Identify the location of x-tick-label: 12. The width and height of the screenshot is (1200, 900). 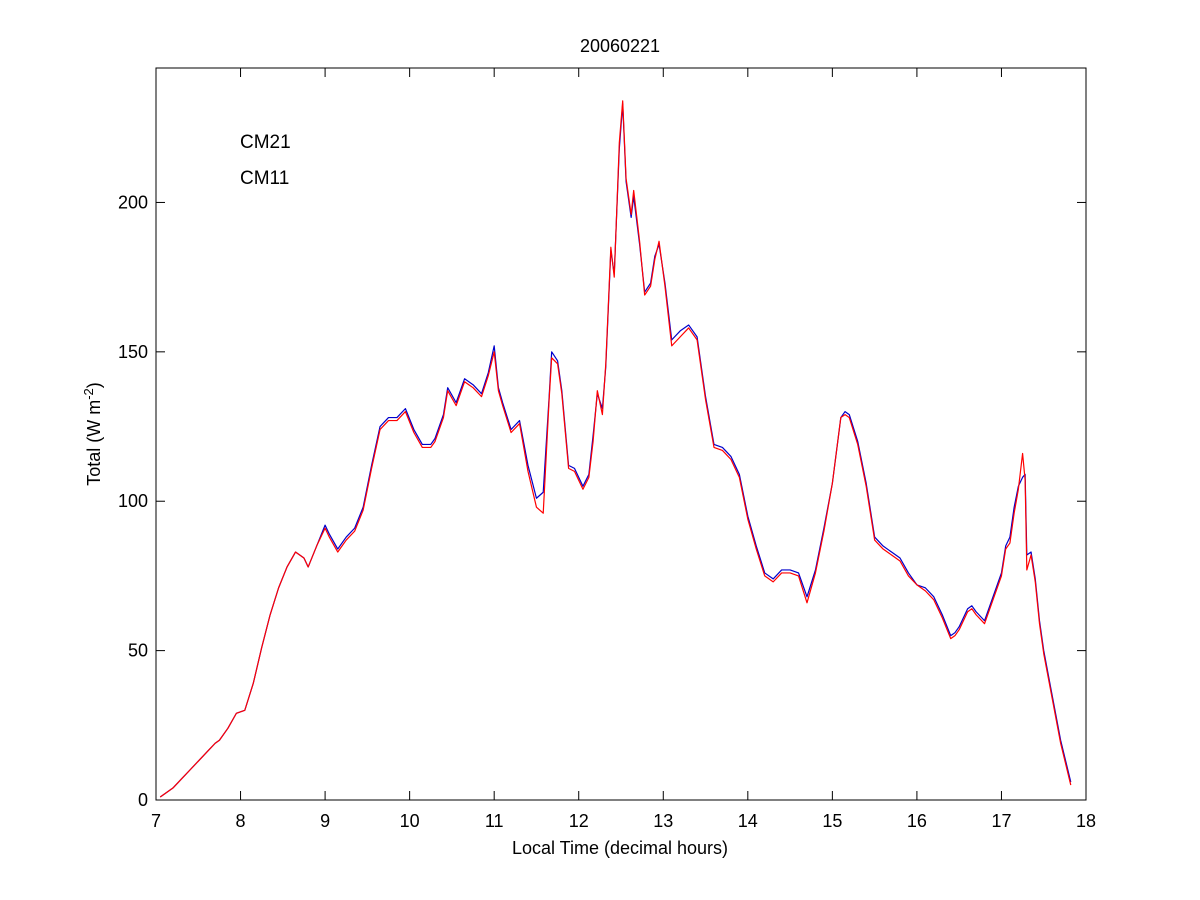
(579, 821).